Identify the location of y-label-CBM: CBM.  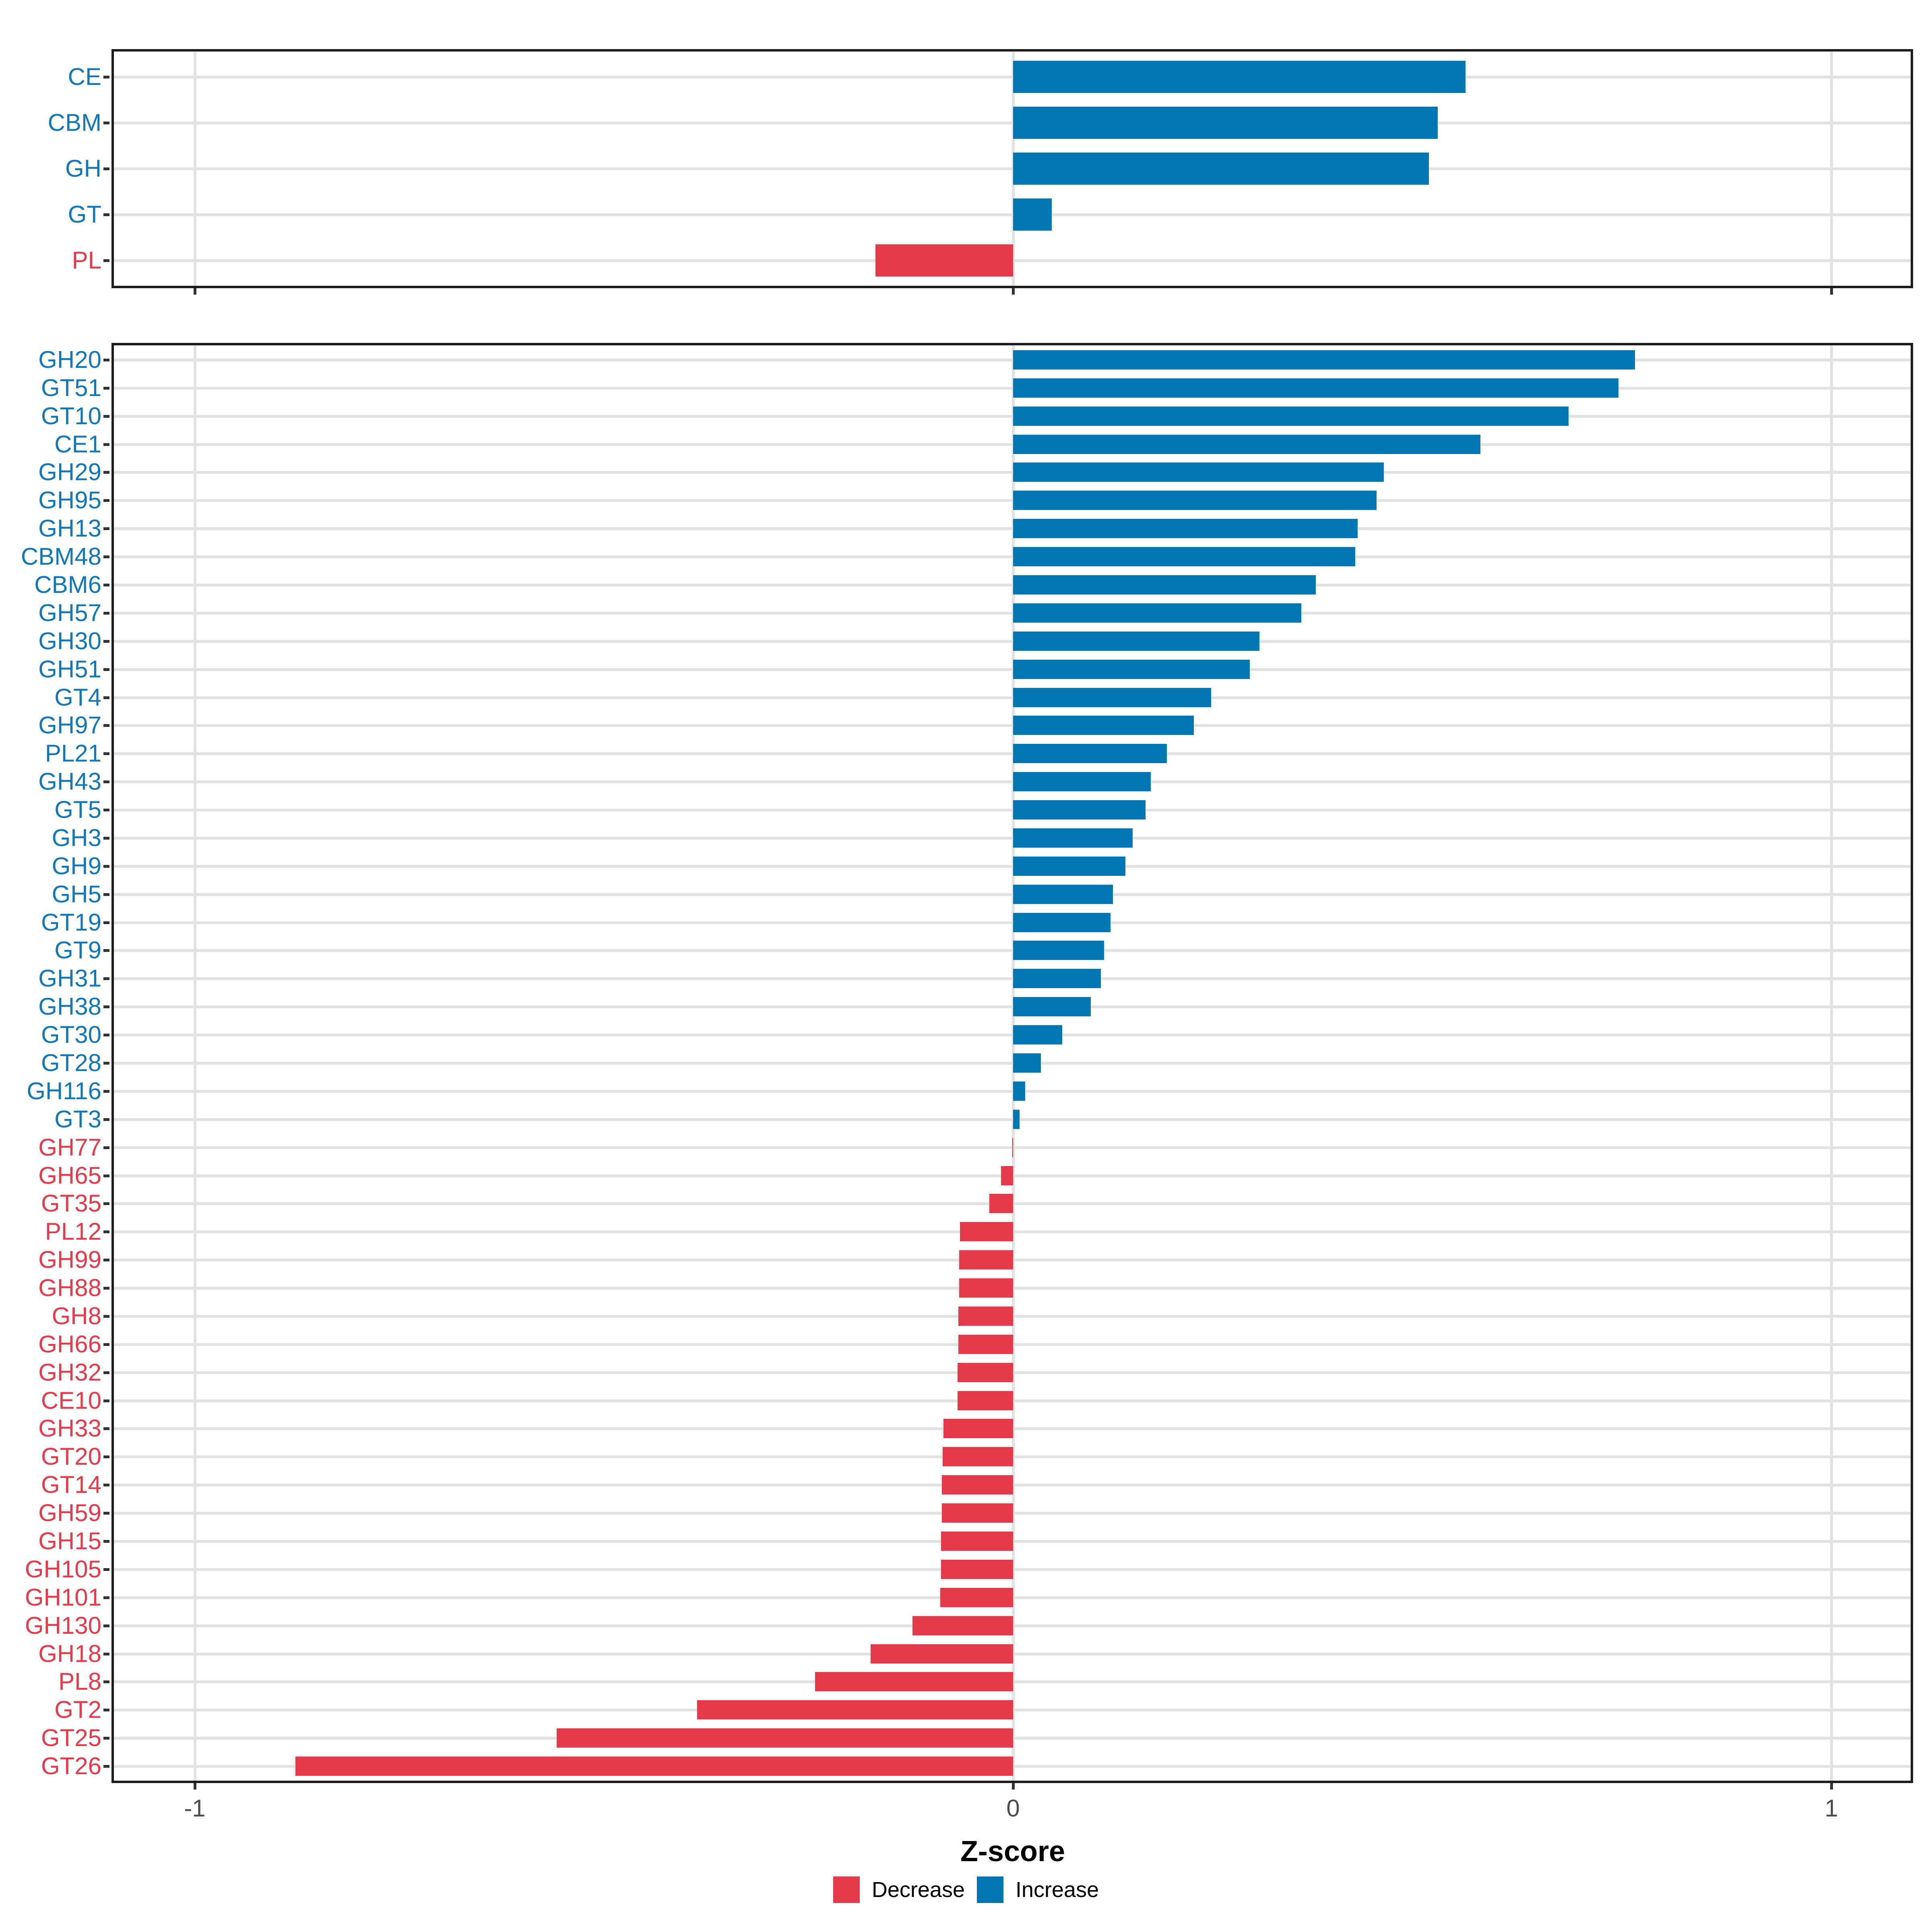
(74, 122).